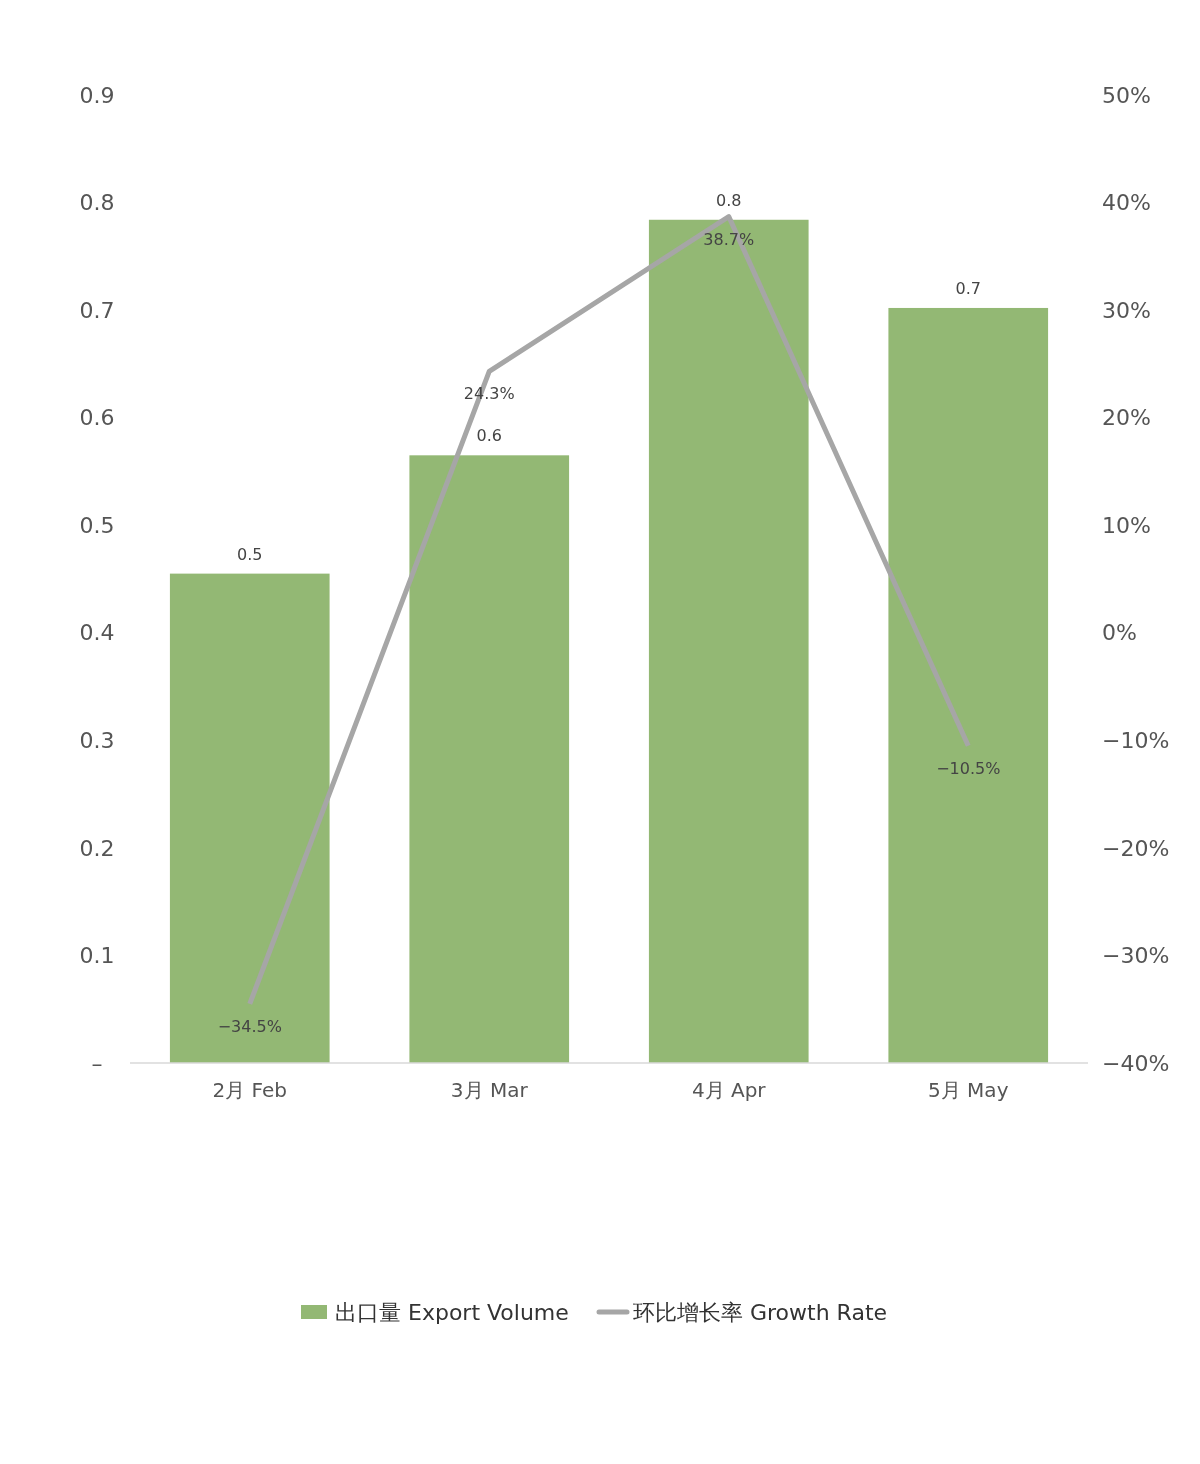 This screenshot has width=1200, height=1464. Describe the element at coordinates (729, 239) in the screenshot. I see `data-label: 38.7%` at that location.